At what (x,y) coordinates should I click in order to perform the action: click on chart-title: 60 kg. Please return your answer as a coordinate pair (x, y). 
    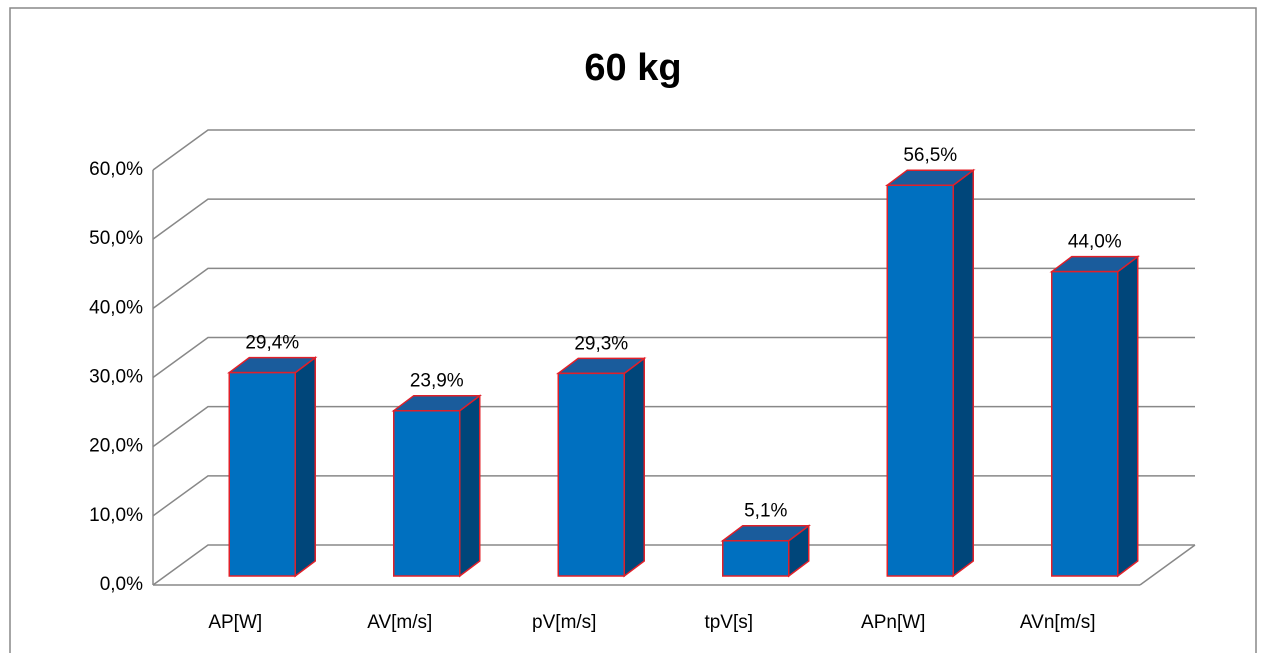
    Looking at the image, I should click on (632, 68).